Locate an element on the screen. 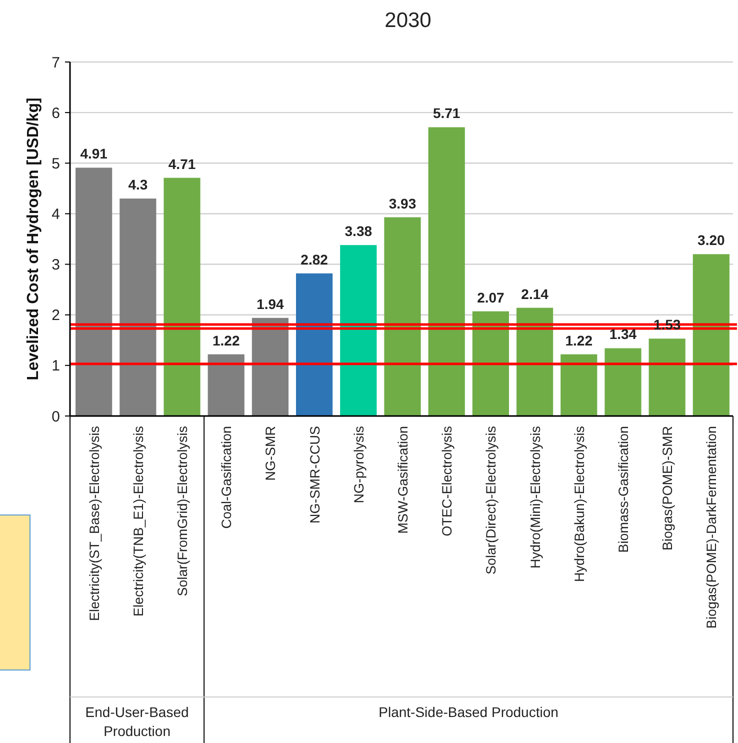  x-tick-label: OTEC-Electrolysis is located at coordinates (447, 481).